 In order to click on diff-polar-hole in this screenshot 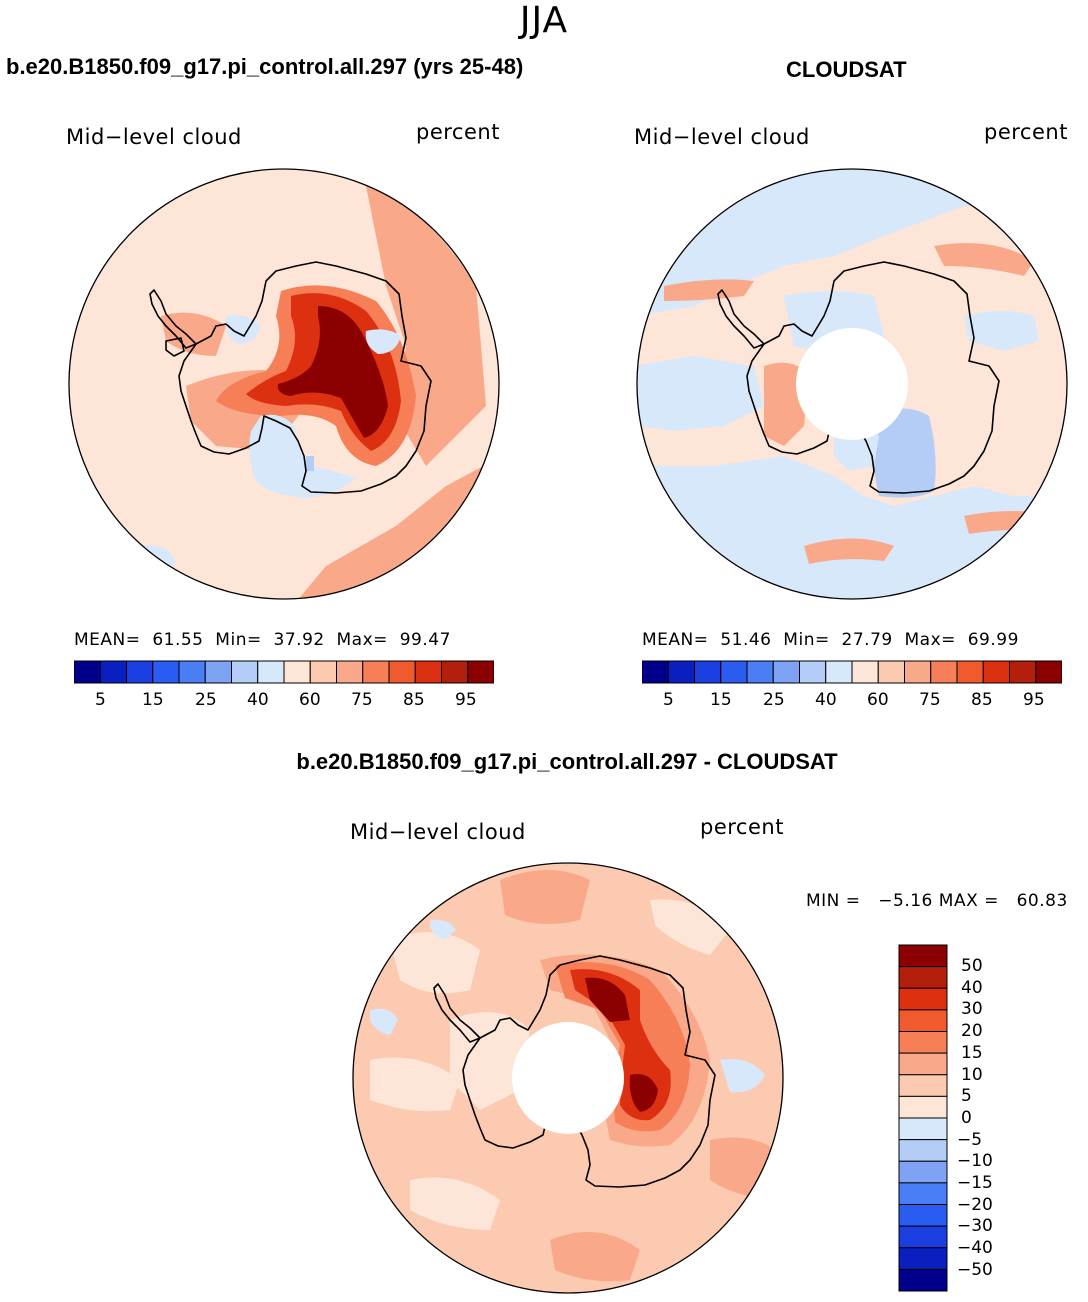, I will do `click(568, 1078)`.